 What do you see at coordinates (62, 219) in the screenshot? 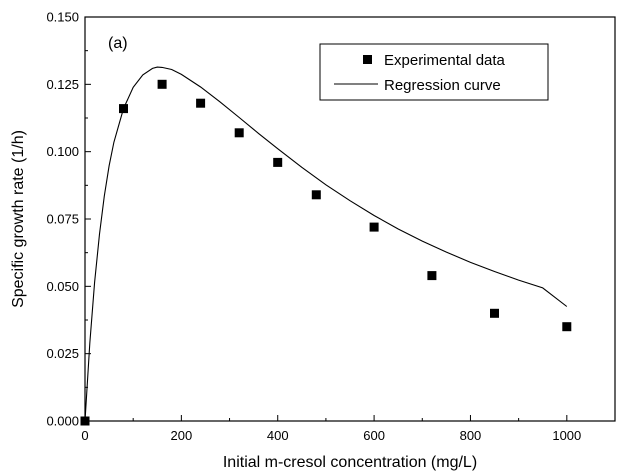
I see `y-tick-label: 0.075` at bounding box center [62, 219].